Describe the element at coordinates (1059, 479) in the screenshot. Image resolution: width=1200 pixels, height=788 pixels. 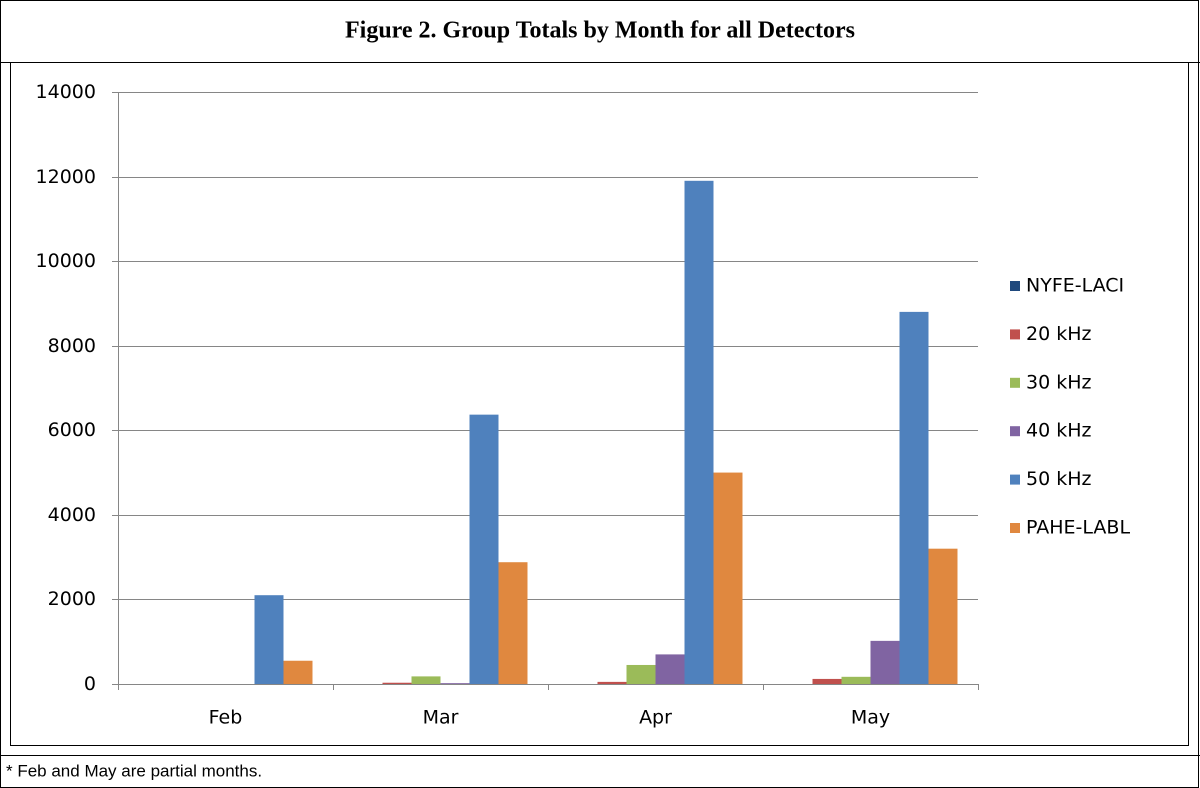
I see `legend-label: 50 kHz` at that location.